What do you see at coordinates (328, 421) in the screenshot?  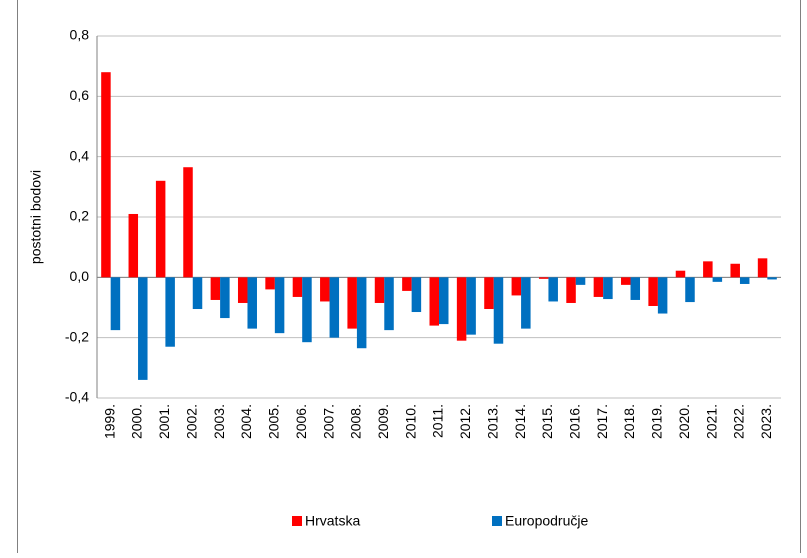 I see `x-tick-label: 2007.` at bounding box center [328, 421].